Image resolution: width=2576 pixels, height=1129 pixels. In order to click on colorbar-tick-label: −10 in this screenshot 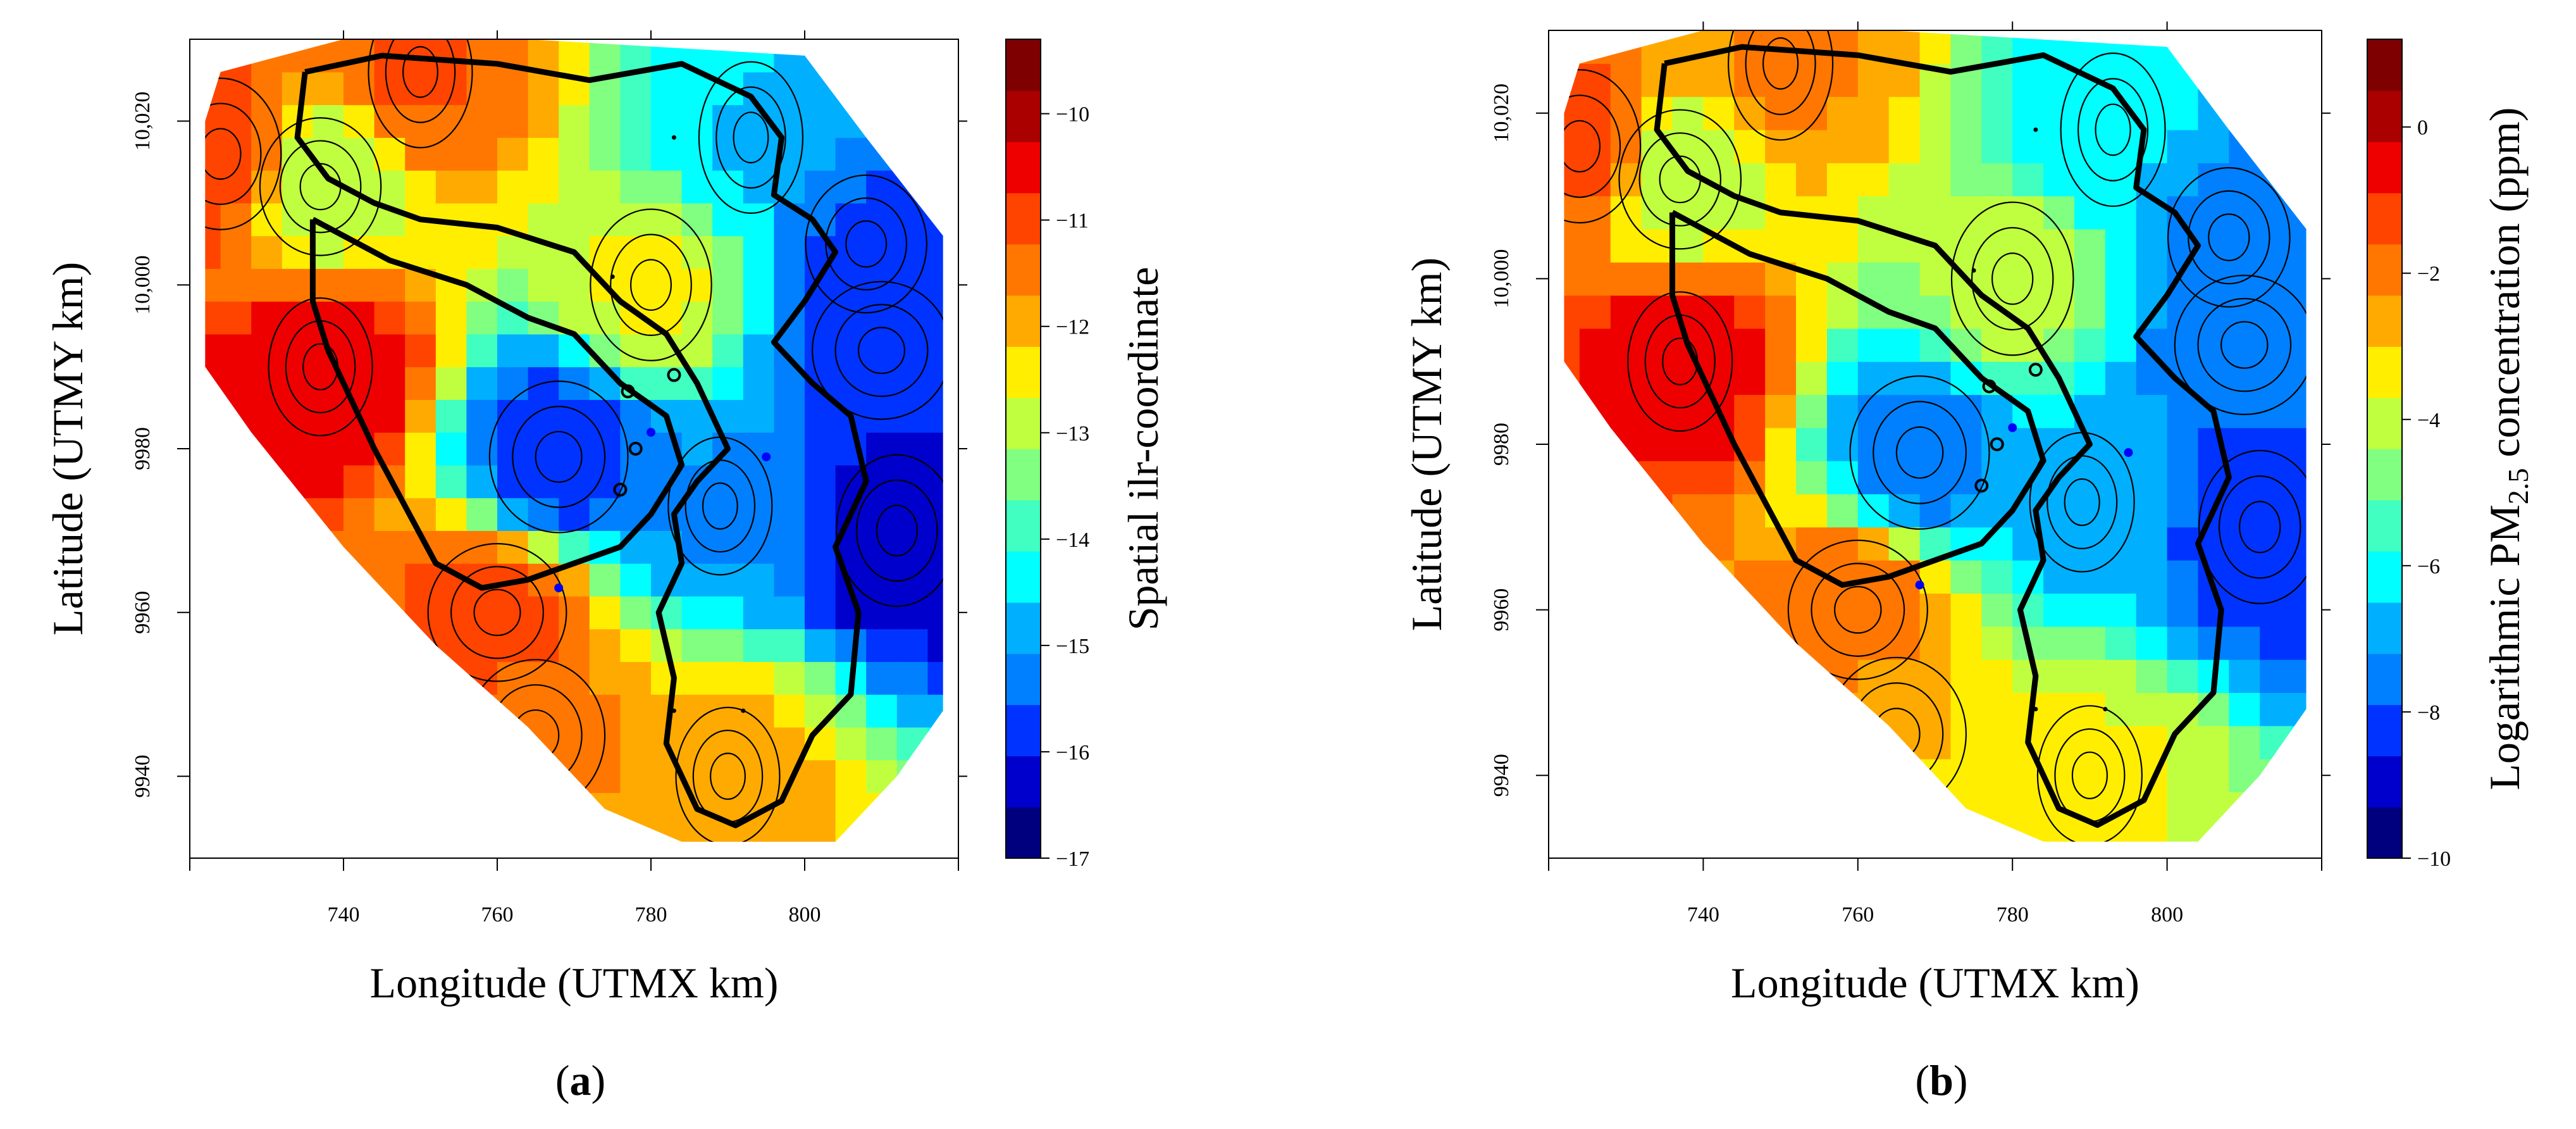, I will do `click(1072, 115)`.